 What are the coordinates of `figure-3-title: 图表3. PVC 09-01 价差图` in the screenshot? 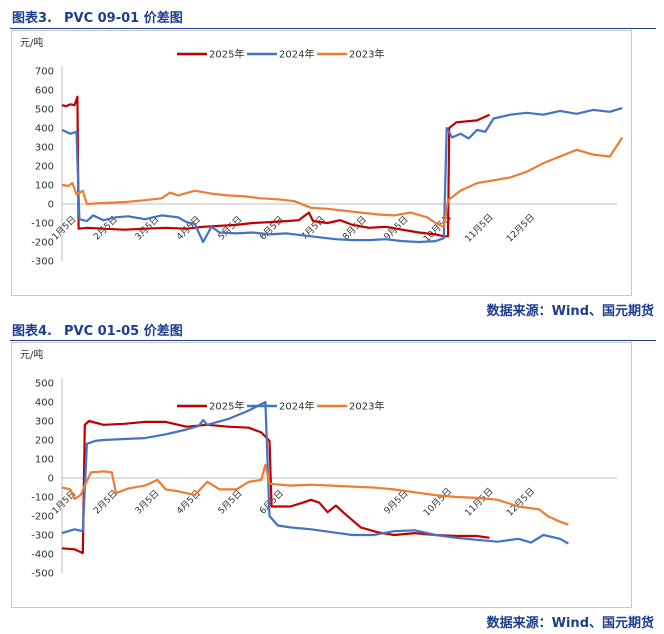 It's located at (97, 16).